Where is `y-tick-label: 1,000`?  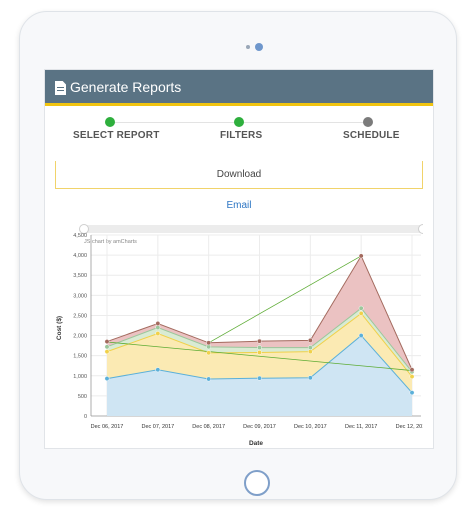
y-tick-label: 1,000 is located at coordinates (80, 377).